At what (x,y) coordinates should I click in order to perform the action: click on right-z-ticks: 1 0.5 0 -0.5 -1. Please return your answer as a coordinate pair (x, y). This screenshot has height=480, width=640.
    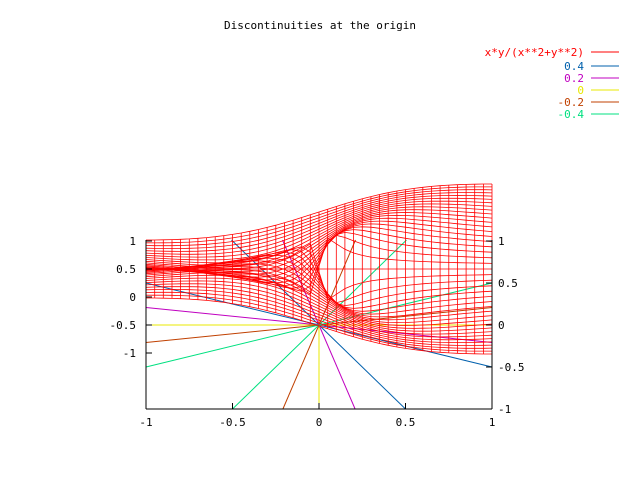
    Looking at the image, I should click on (505, 325).